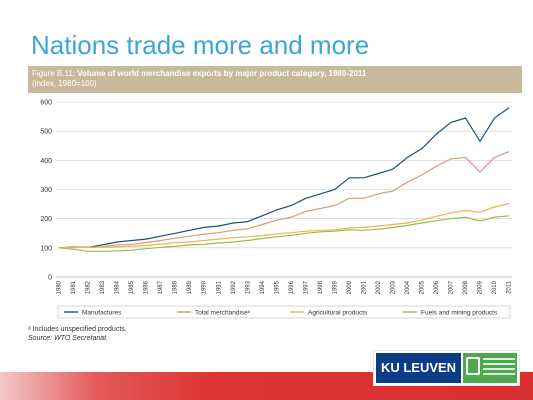 Image resolution: width=533 pixels, height=400 pixels. What do you see at coordinates (223, 313) in the screenshot?
I see `legend-label: Total merchandiseᵃ` at bounding box center [223, 313].